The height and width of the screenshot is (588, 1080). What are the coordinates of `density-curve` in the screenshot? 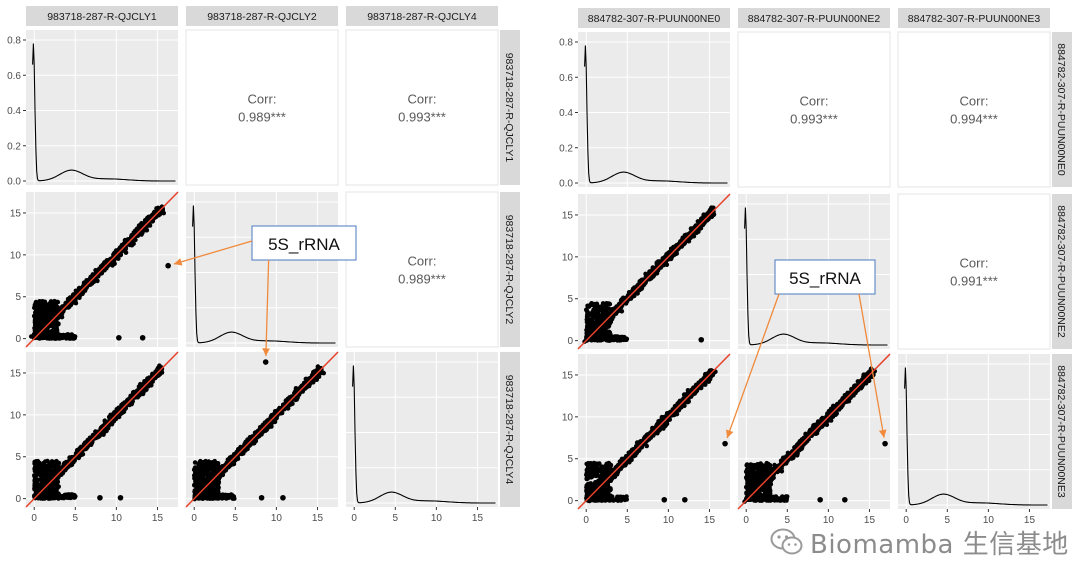 It's located at (104, 112).